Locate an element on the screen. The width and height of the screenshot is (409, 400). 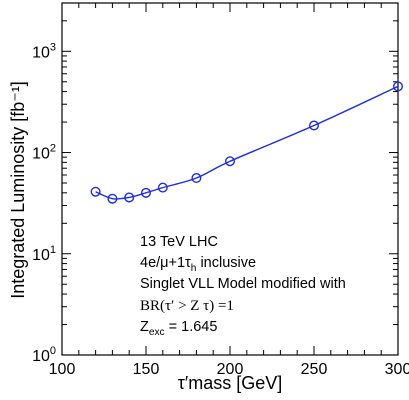
y-tick-exponent: 3 is located at coordinates (53, 47).